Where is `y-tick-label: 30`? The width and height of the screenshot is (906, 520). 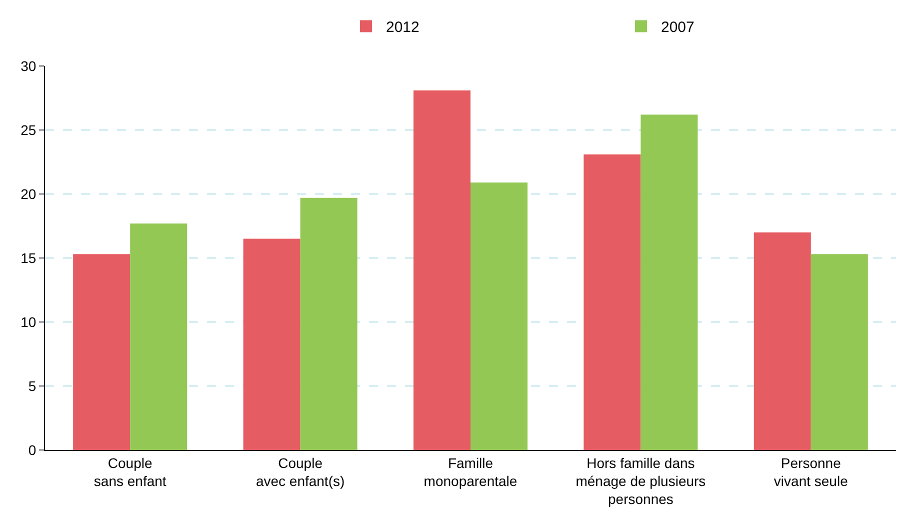
y-tick-label: 30 is located at coordinates (28, 66).